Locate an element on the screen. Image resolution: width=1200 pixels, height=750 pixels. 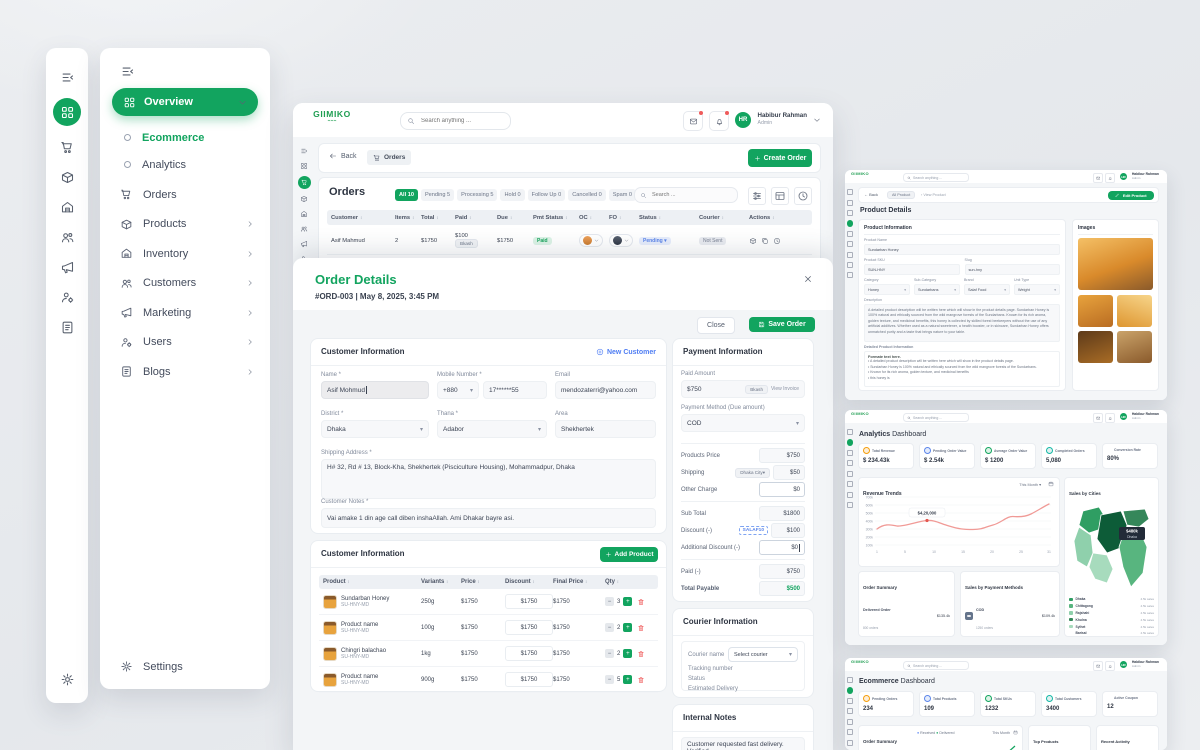
district-select: Dhaka is located at coordinates (375, 429).